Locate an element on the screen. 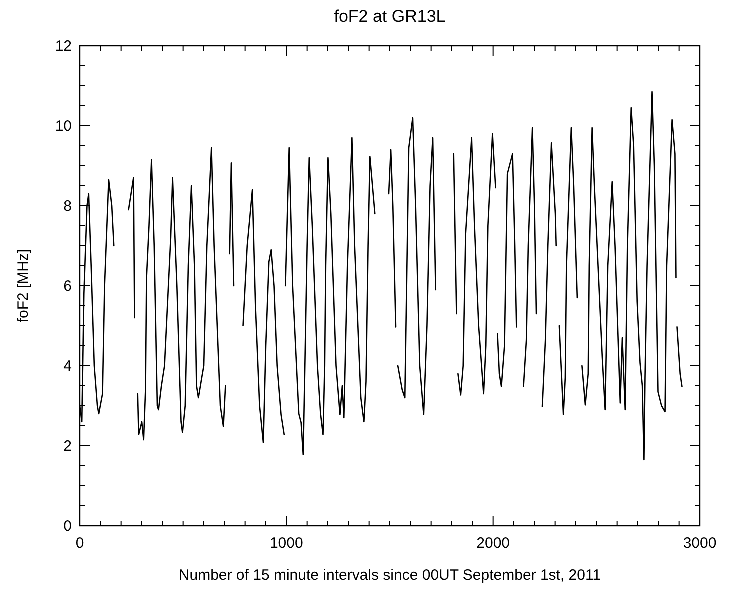 This screenshot has height=603, width=733. y-tick-label: 10 is located at coordinates (63, 126).